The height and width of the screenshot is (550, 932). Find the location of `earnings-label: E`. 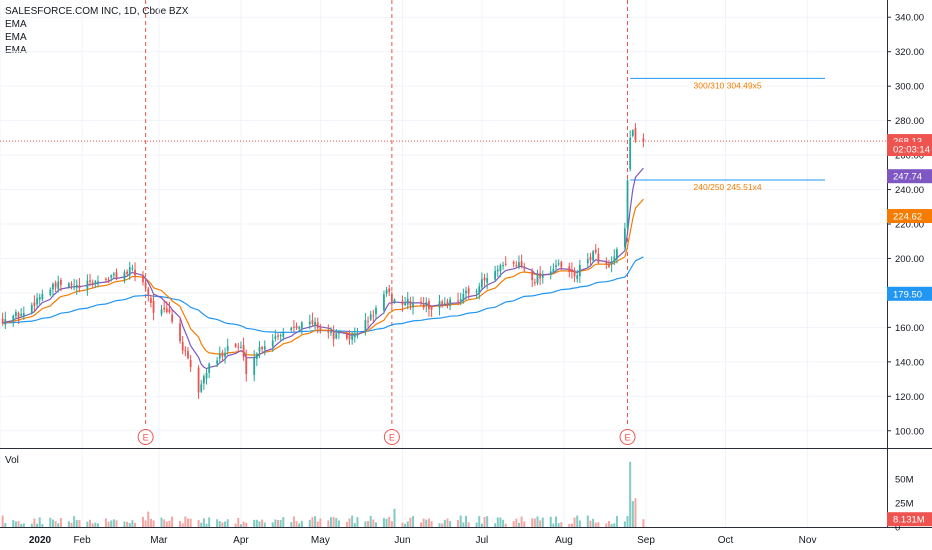

earnings-label: E is located at coordinates (146, 438).